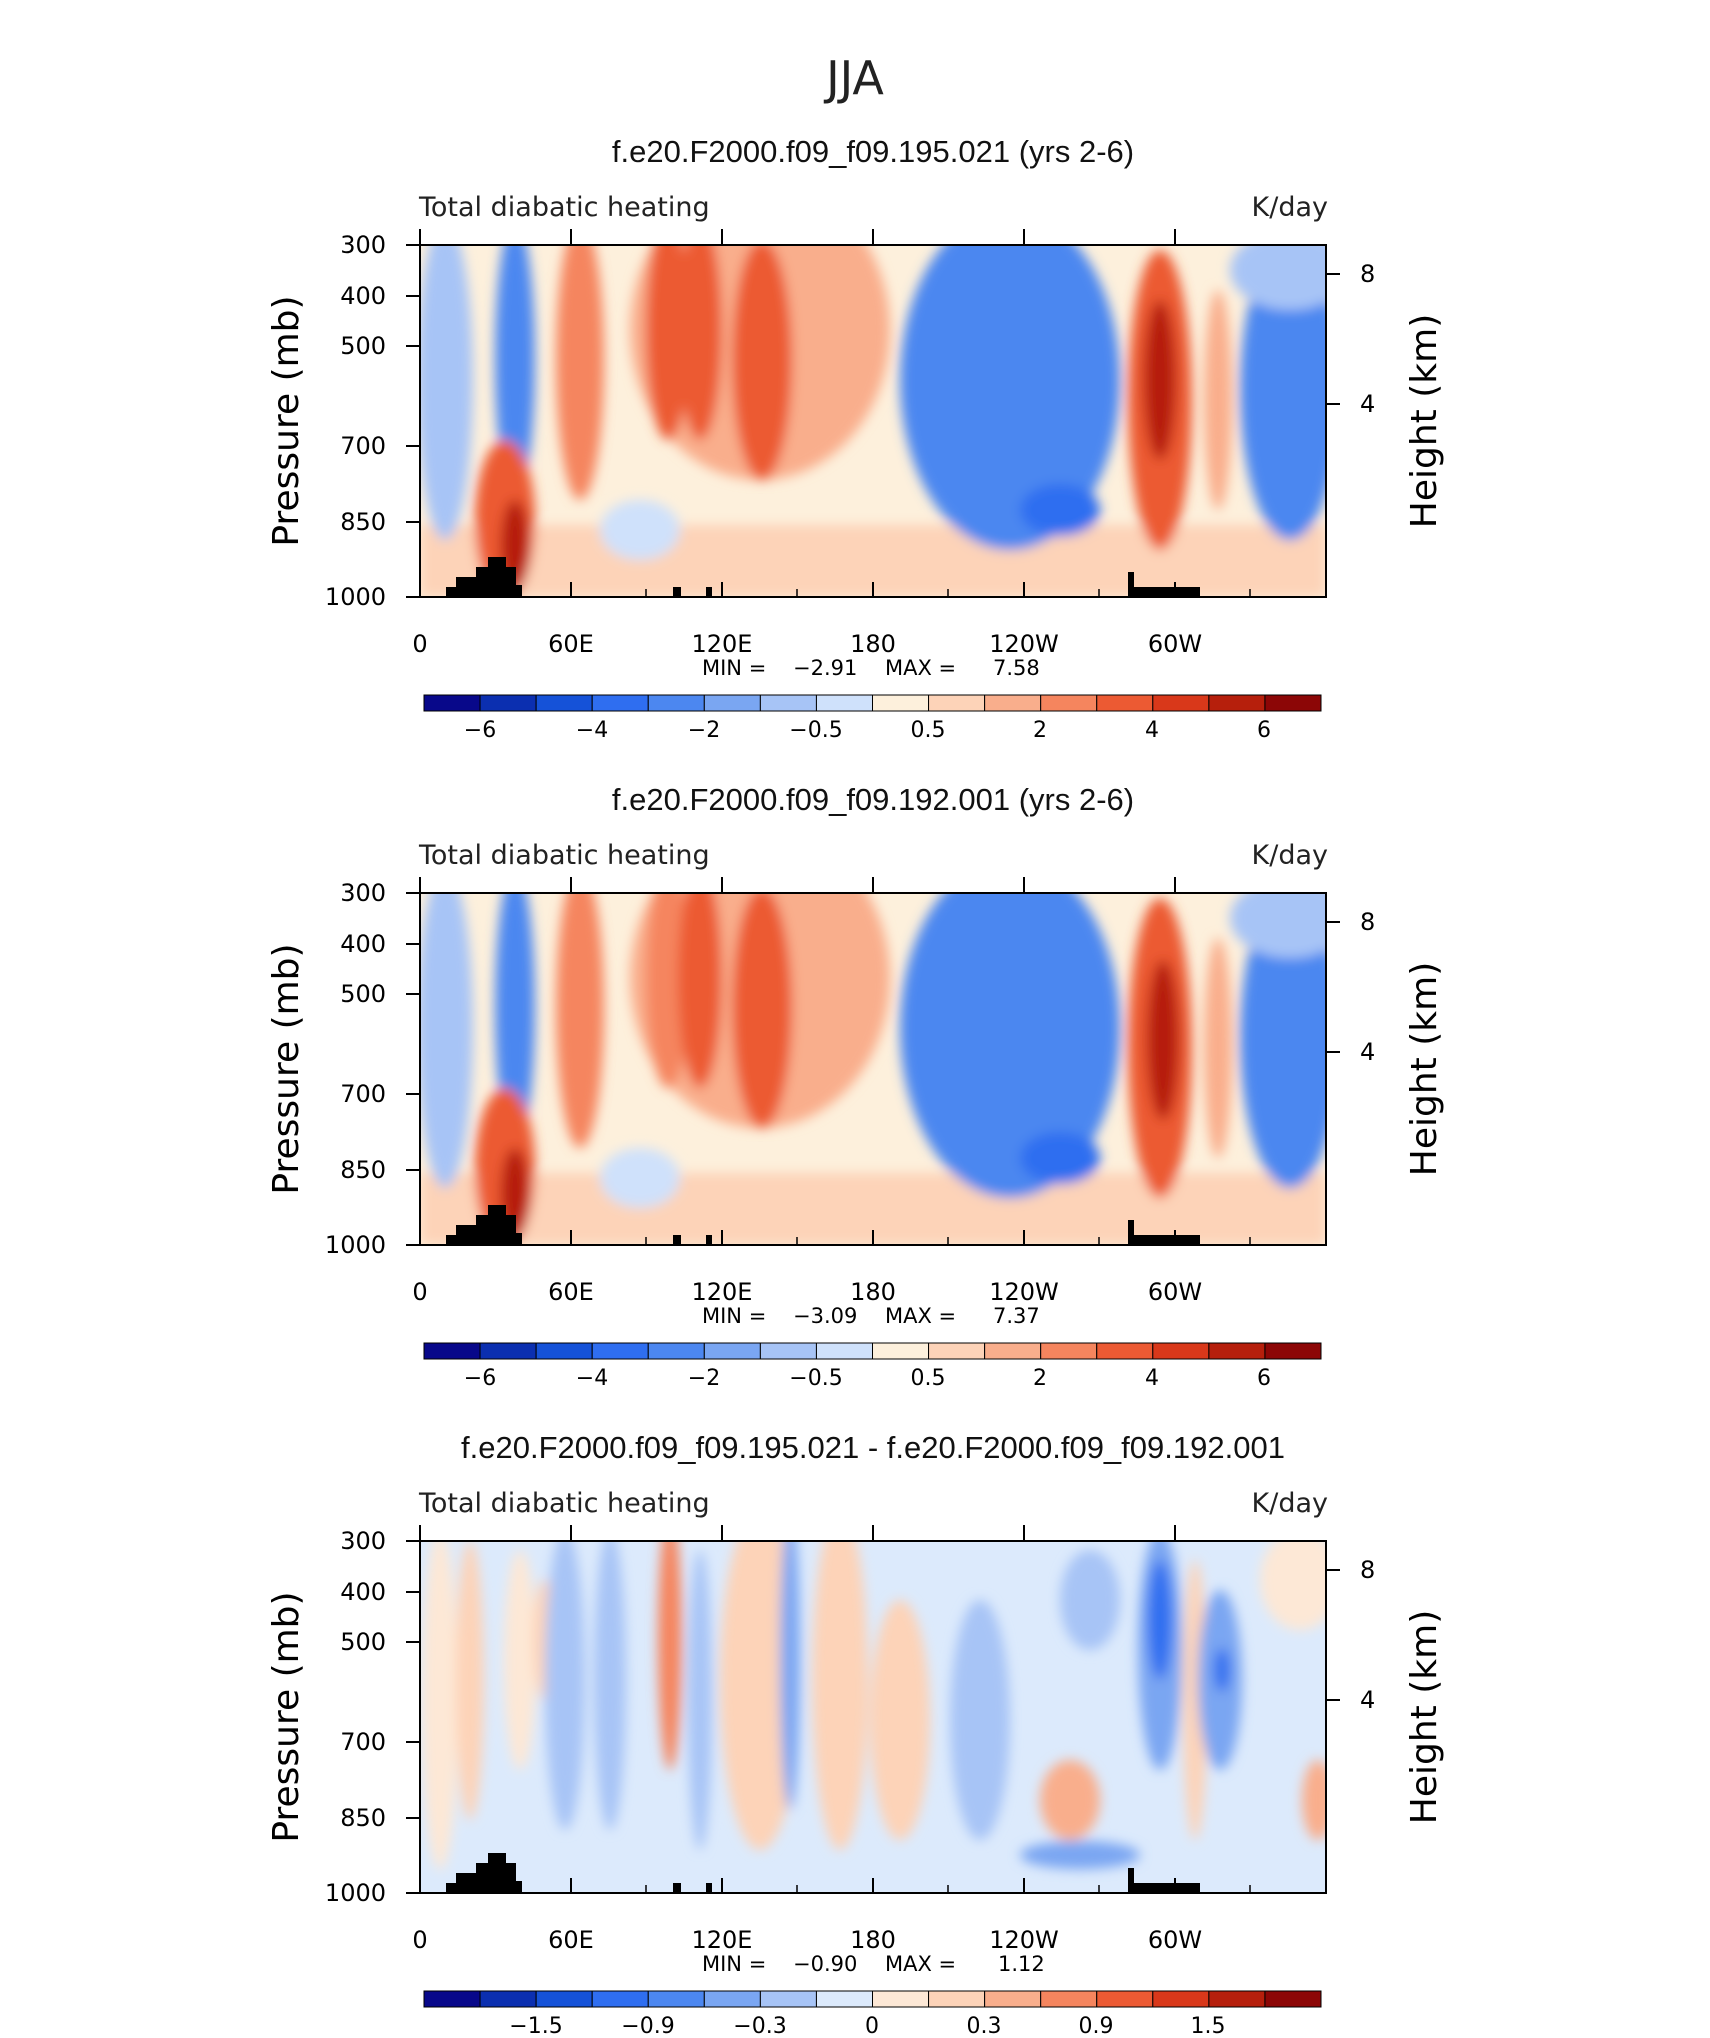 The width and height of the screenshot is (1710, 2038). Describe the element at coordinates (815, 730) in the screenshot. I see `colorbar-label: −0.5` at that location.